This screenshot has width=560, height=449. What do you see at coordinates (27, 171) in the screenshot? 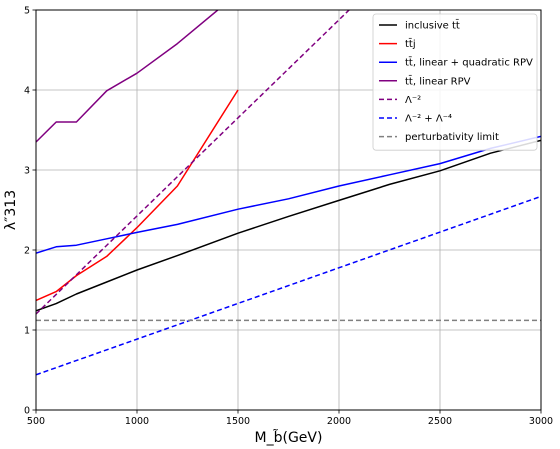
I see `y-tick-label: 3` at bounding box center [27, 171].